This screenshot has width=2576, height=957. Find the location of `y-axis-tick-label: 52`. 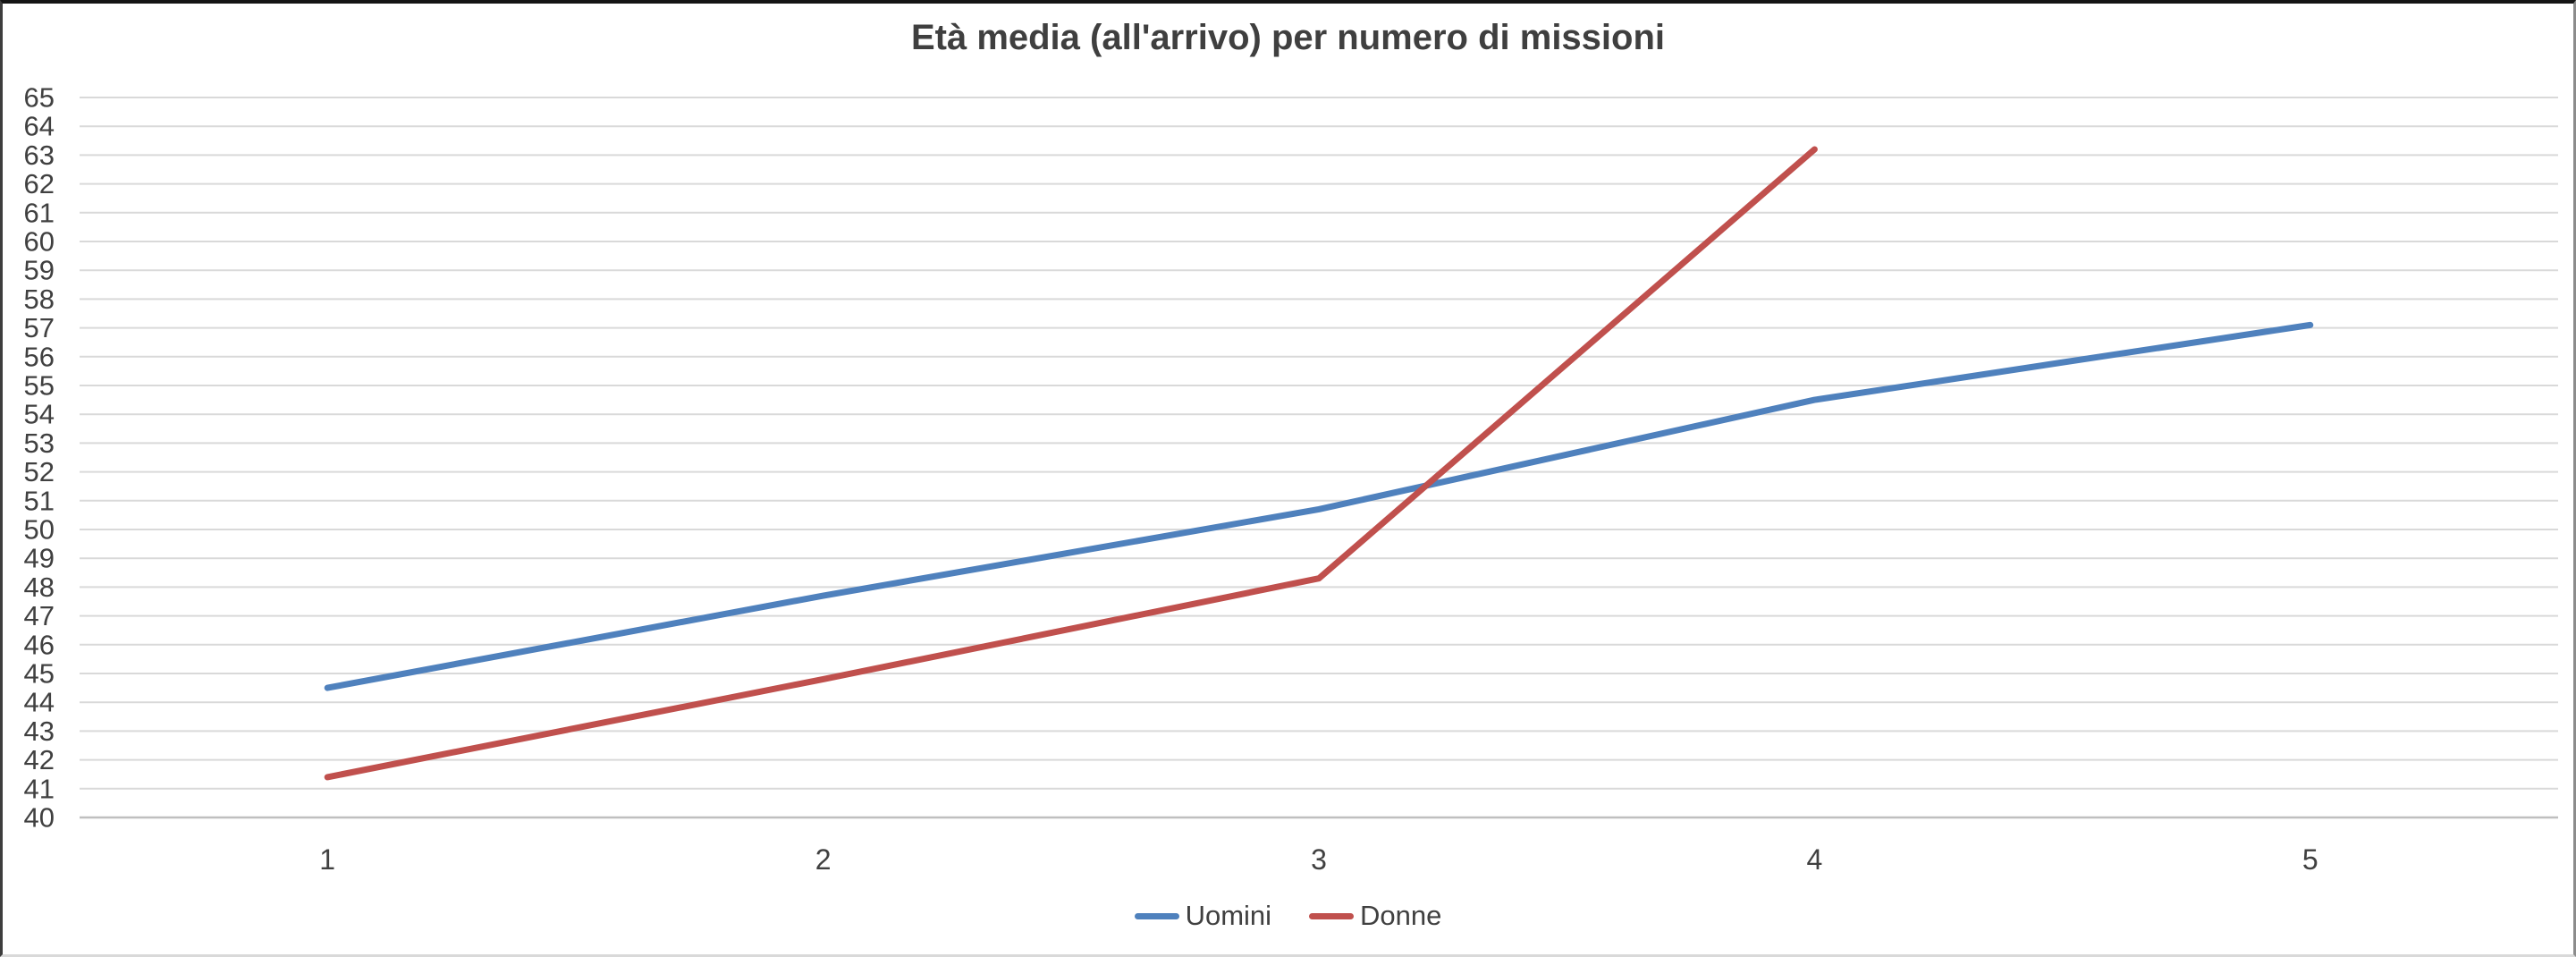

y-axis-tick-label: 52 is located at coordinates (39, 471).